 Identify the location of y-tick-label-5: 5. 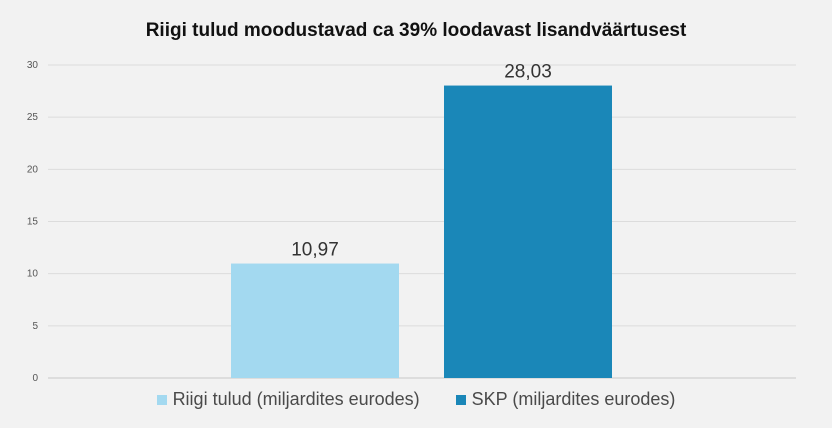
(35, 326).